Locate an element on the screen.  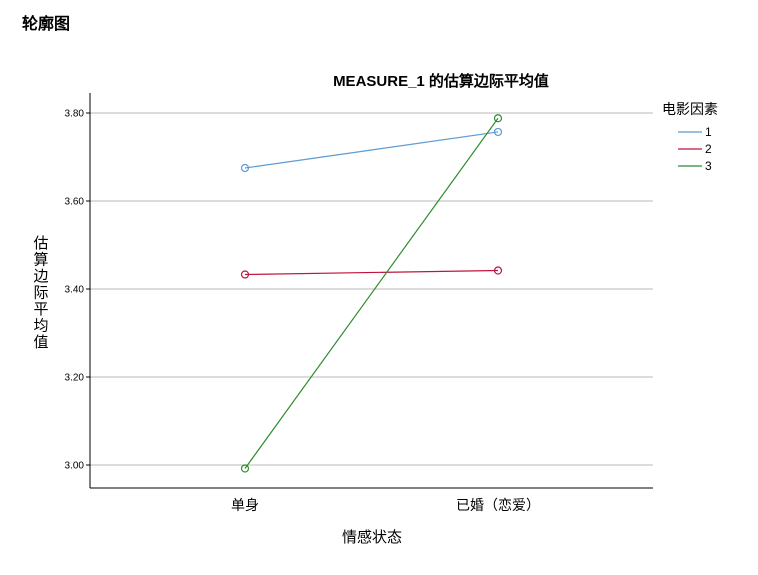
y-tick-label: 3.00 is located at coordinates (75, 466).